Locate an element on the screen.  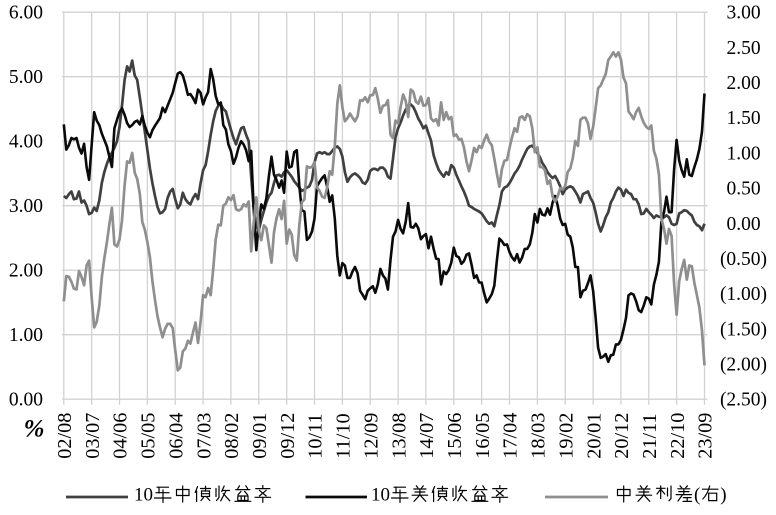
svg-text: 5.00 is located at coordinates (26, 77).